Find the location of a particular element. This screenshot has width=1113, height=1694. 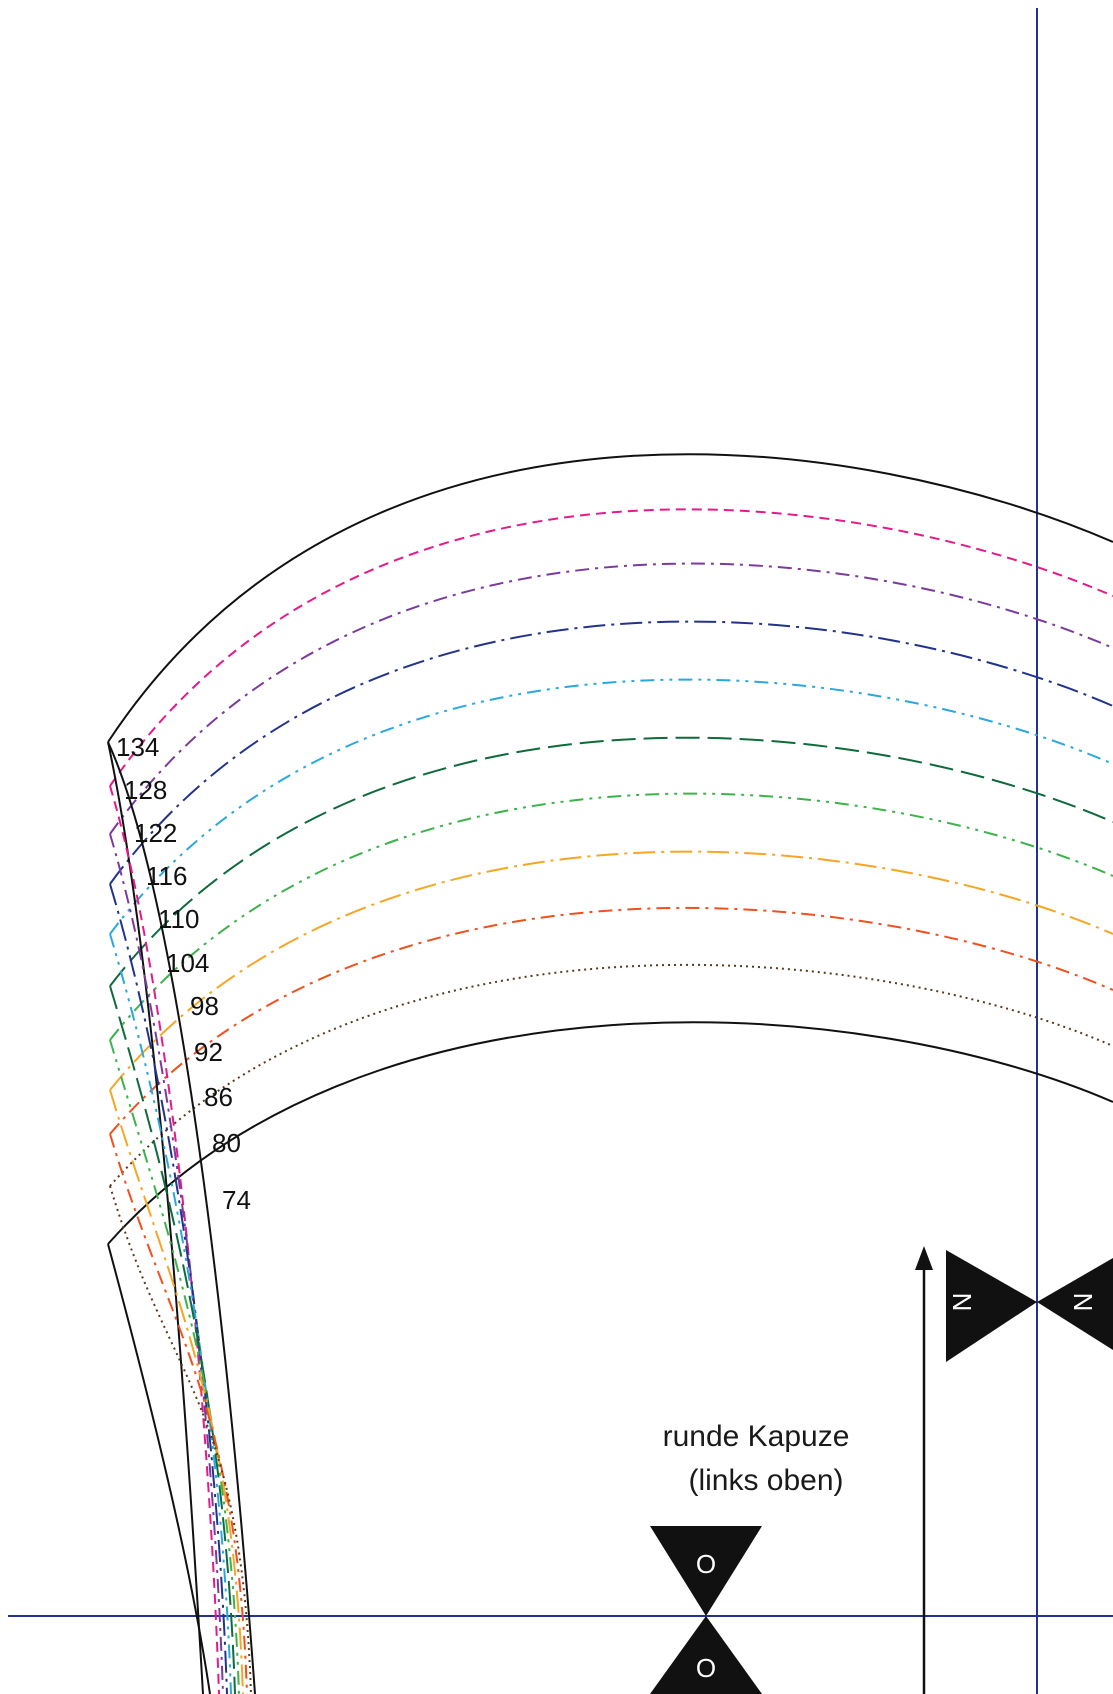

o-notch-bottom is located at coordinates (706, 1655).